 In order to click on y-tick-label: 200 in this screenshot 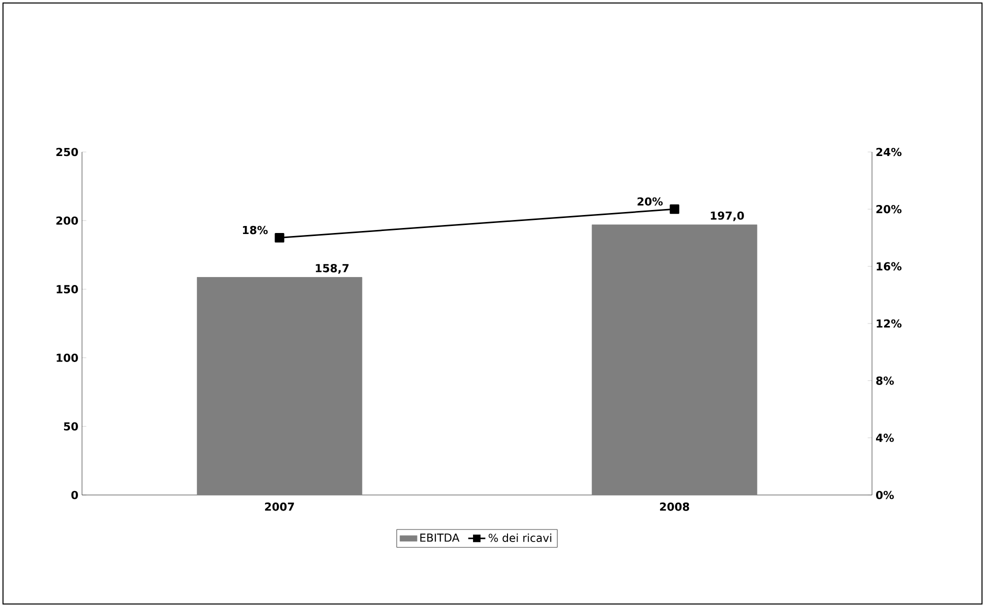, I will do `click(67, 220)`.